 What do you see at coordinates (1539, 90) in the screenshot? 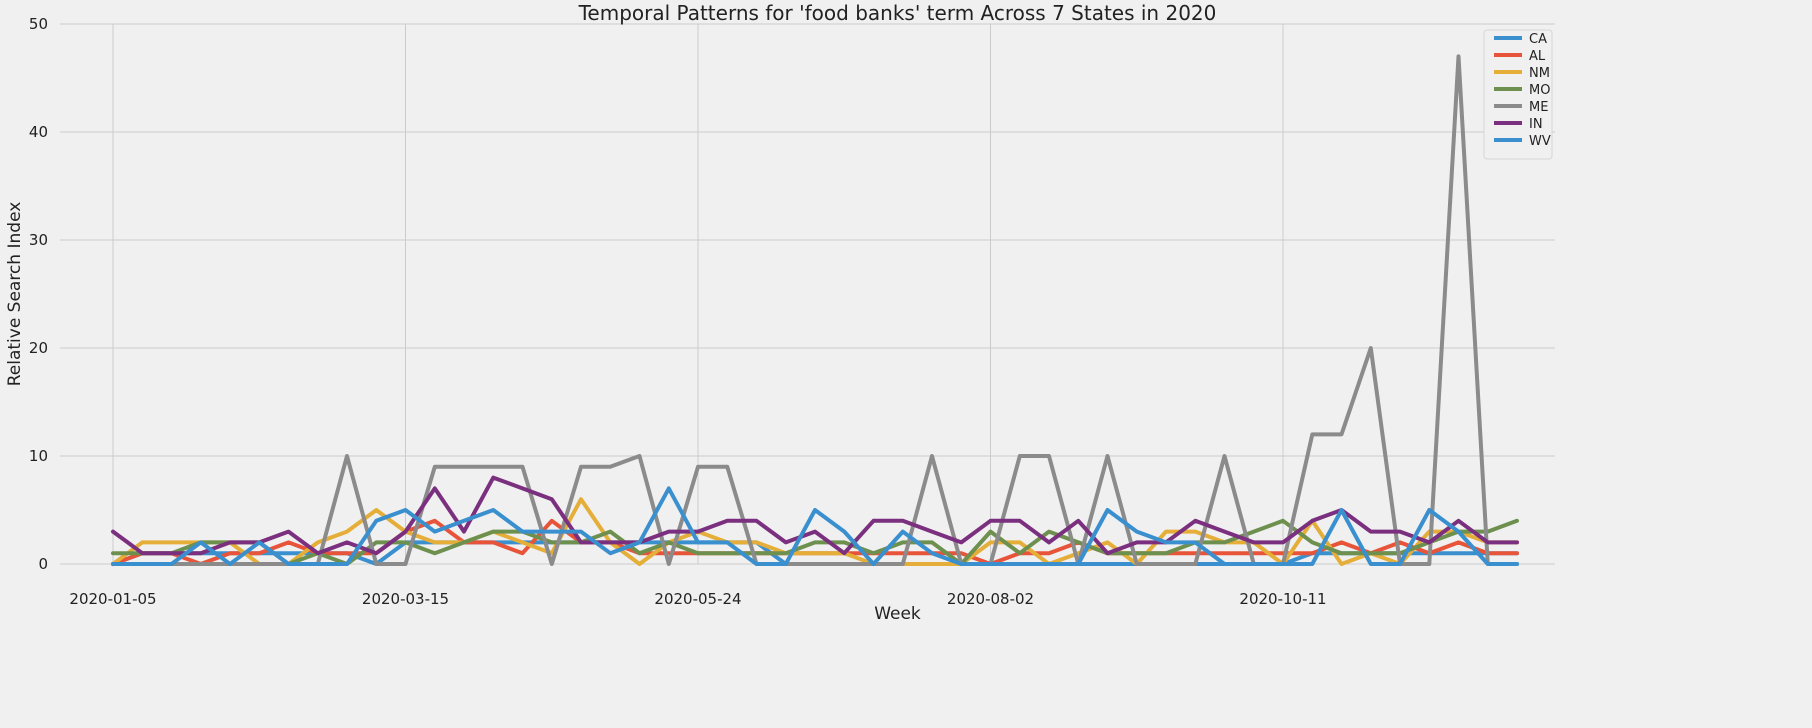
I see `legend-label-mo: MO` at bounding box center [1539, 90].